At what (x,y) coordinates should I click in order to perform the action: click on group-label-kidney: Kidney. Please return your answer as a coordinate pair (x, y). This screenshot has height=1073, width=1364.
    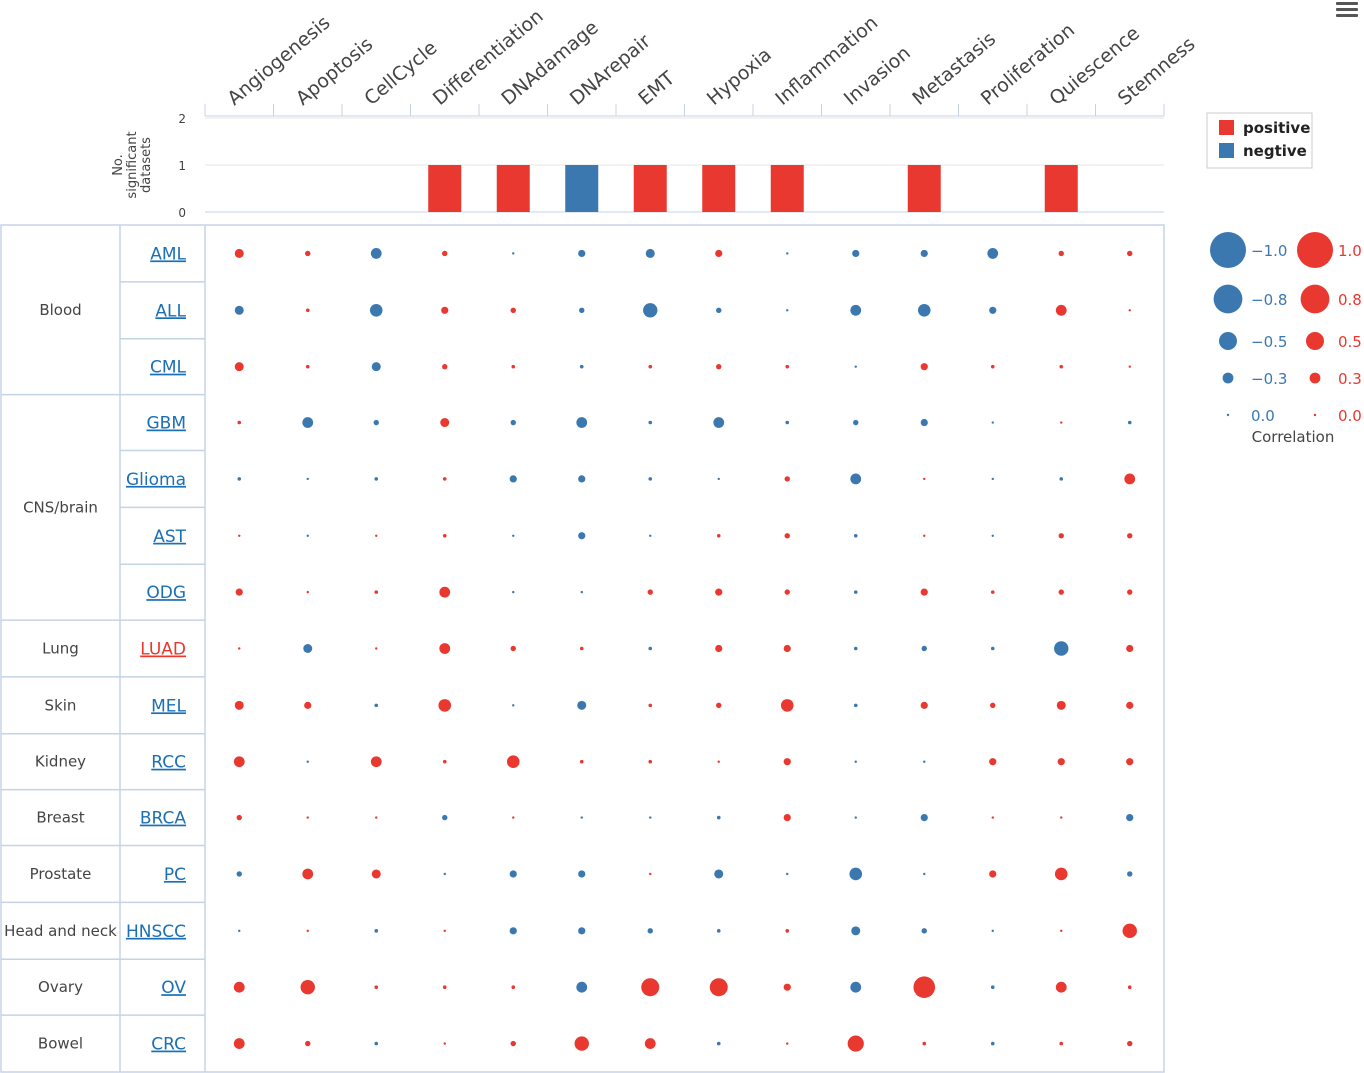
    Looking at the image, I should click on (60, 762).